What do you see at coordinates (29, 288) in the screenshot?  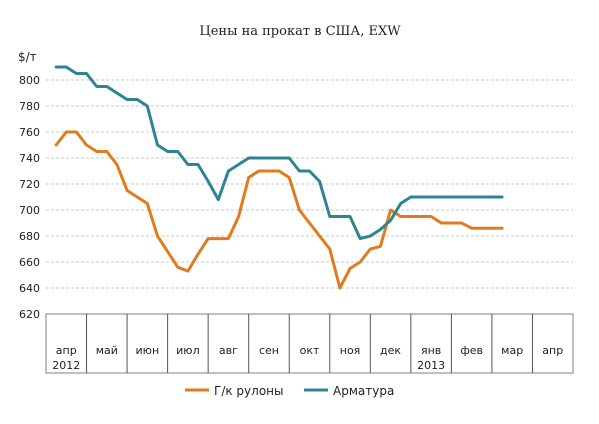 I see `y-tick-label: 640` at bounding box center [29, 288].